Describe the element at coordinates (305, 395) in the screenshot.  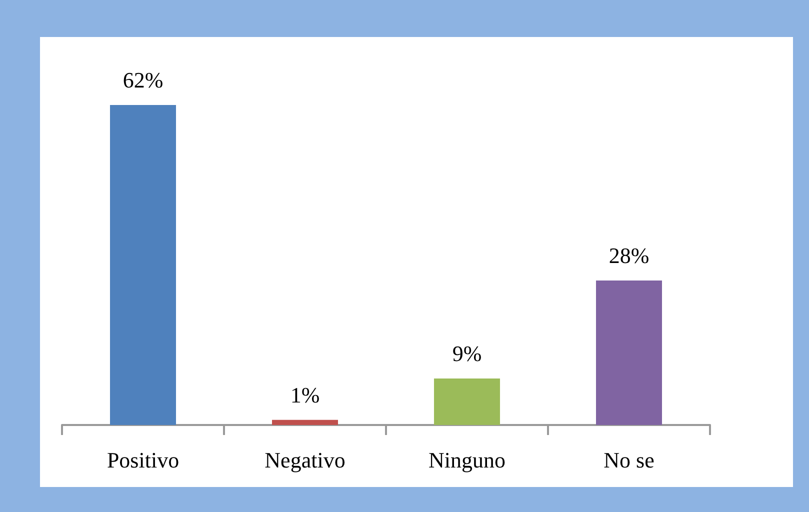
I see `data-label: 1%` at that location.